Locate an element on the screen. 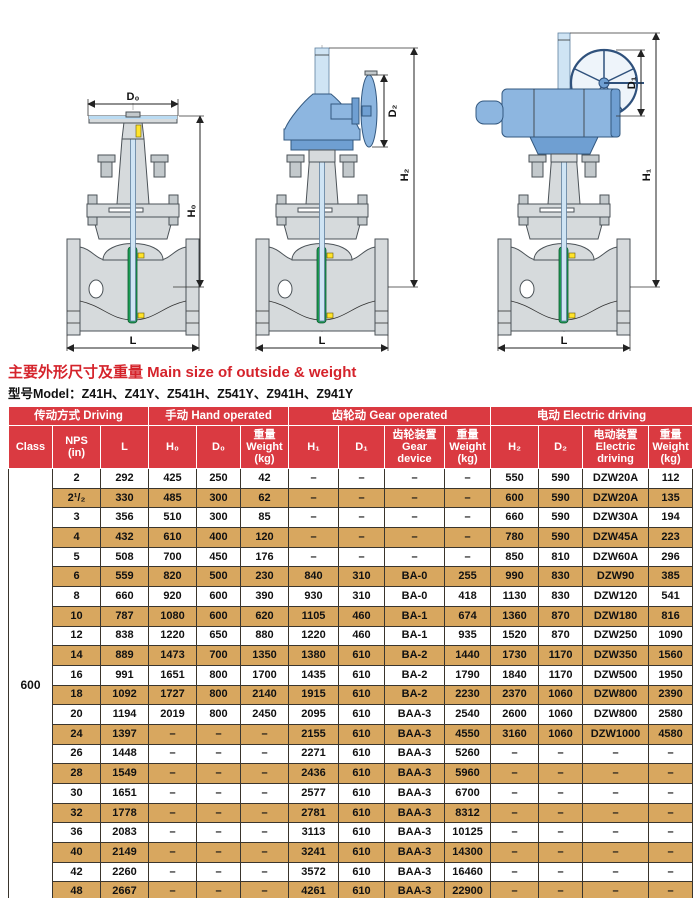  dim-label-l2: L is located at coordinates (322, 341).